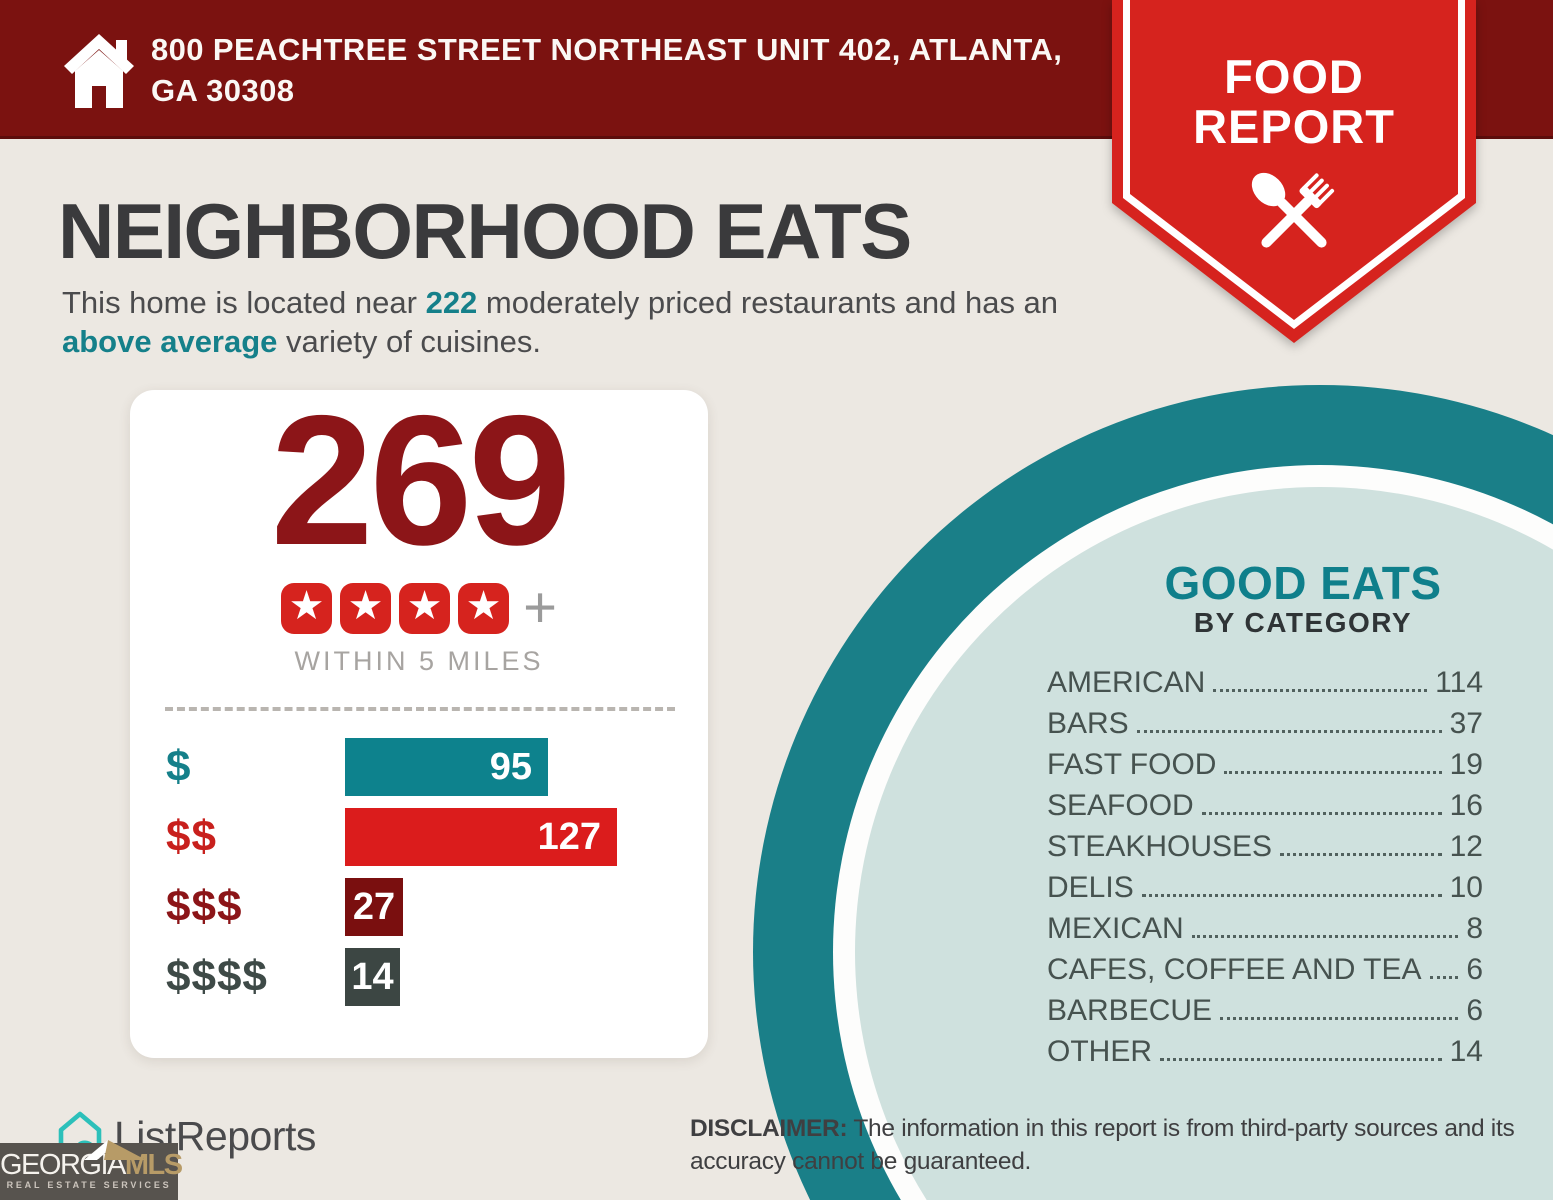 The image size is (1553, 1200). What do you see at coordinates (179, 766) in the screenshot?
I see `price-level-label: $` at bounding box center [179, 766].